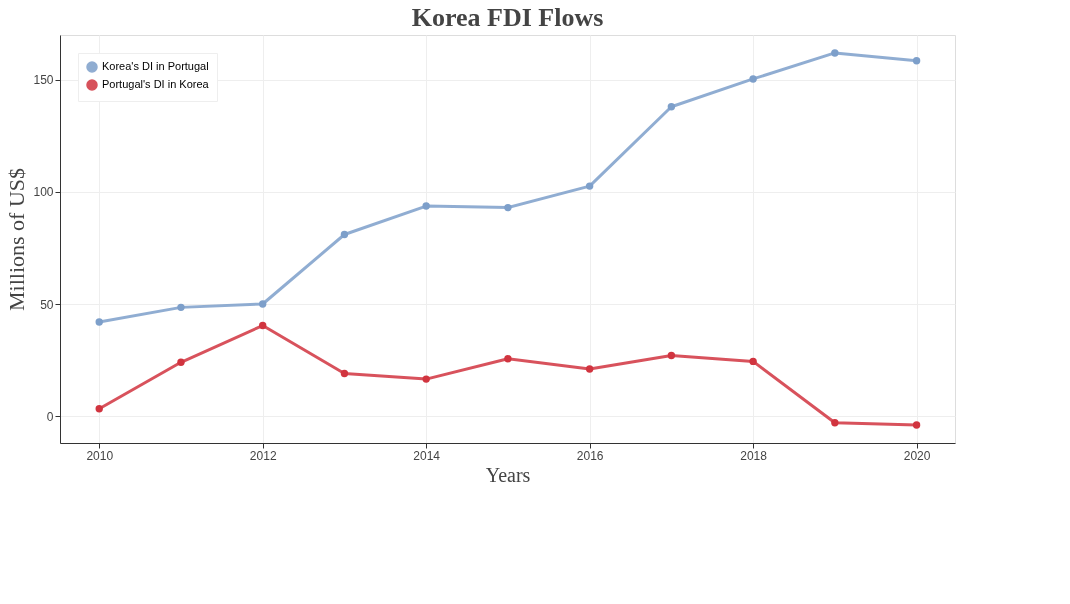  What do you see at coordinates (43, 80) in the screenshot?
I see `y-tick-label: 150` at bounding box center [43, 80].